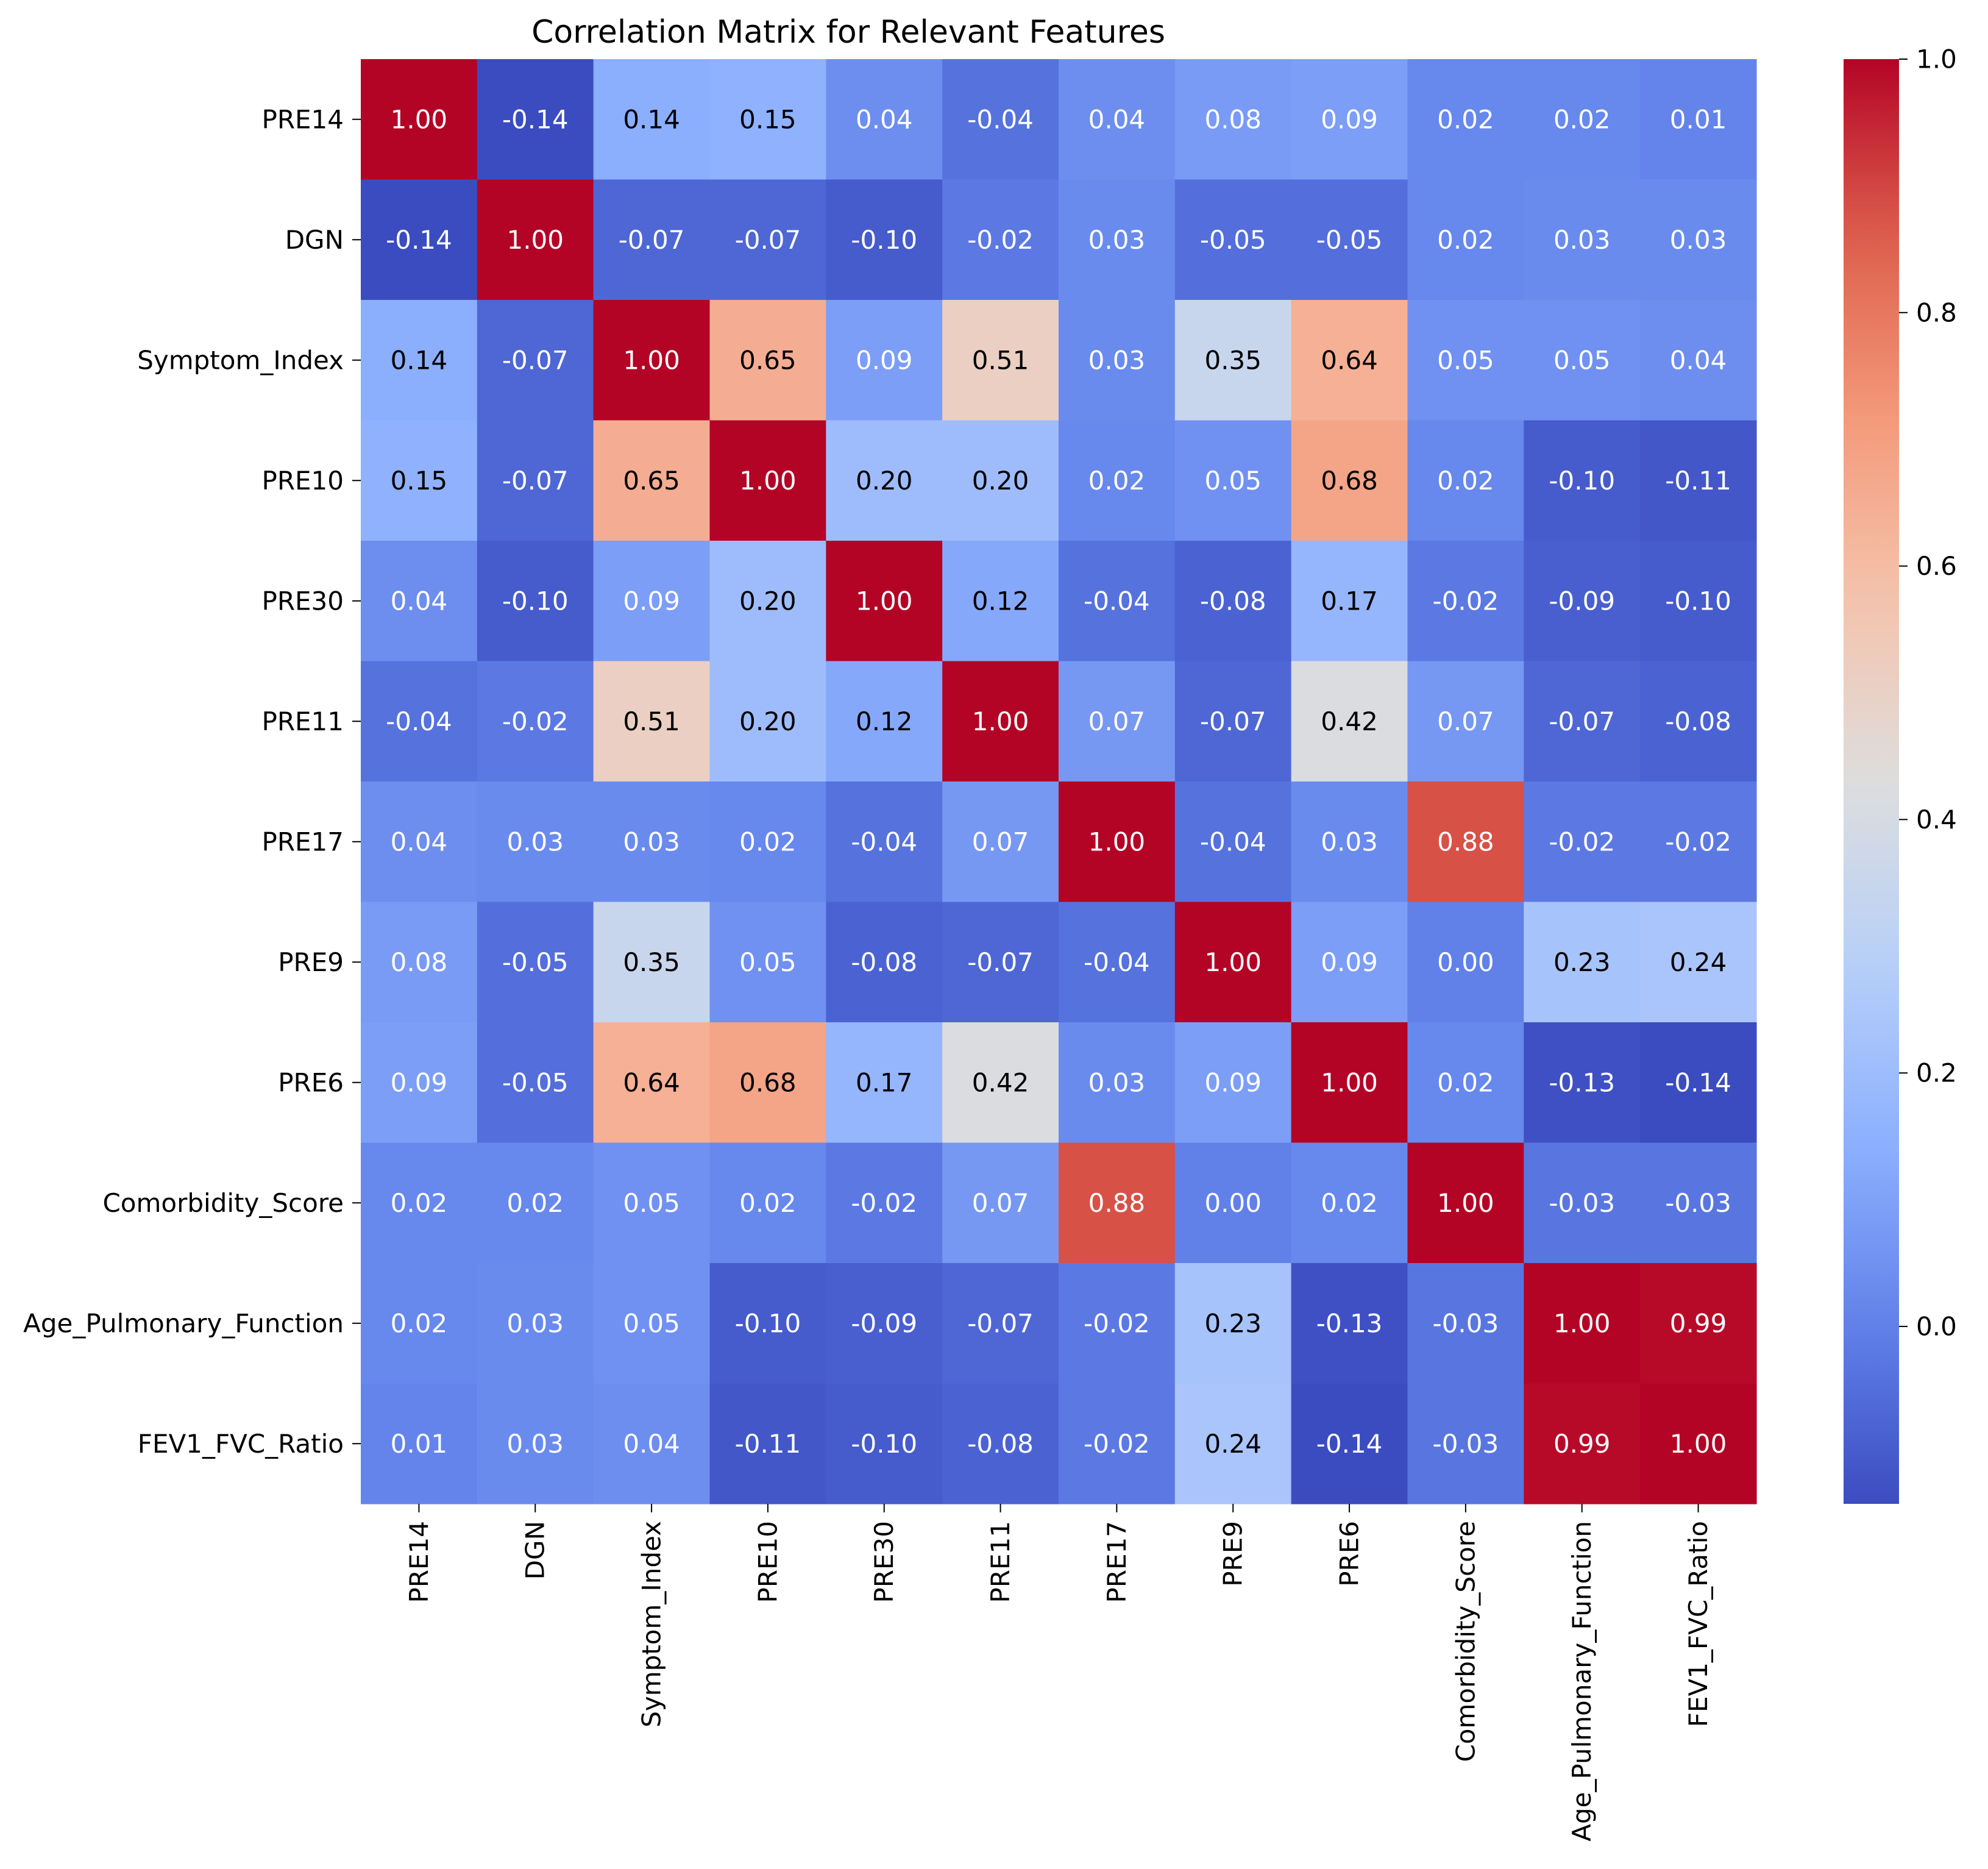 The width and height of the screenshot is (1988, 1869). I want to click on cell-value-label: -0.09, so click(884, 1323).